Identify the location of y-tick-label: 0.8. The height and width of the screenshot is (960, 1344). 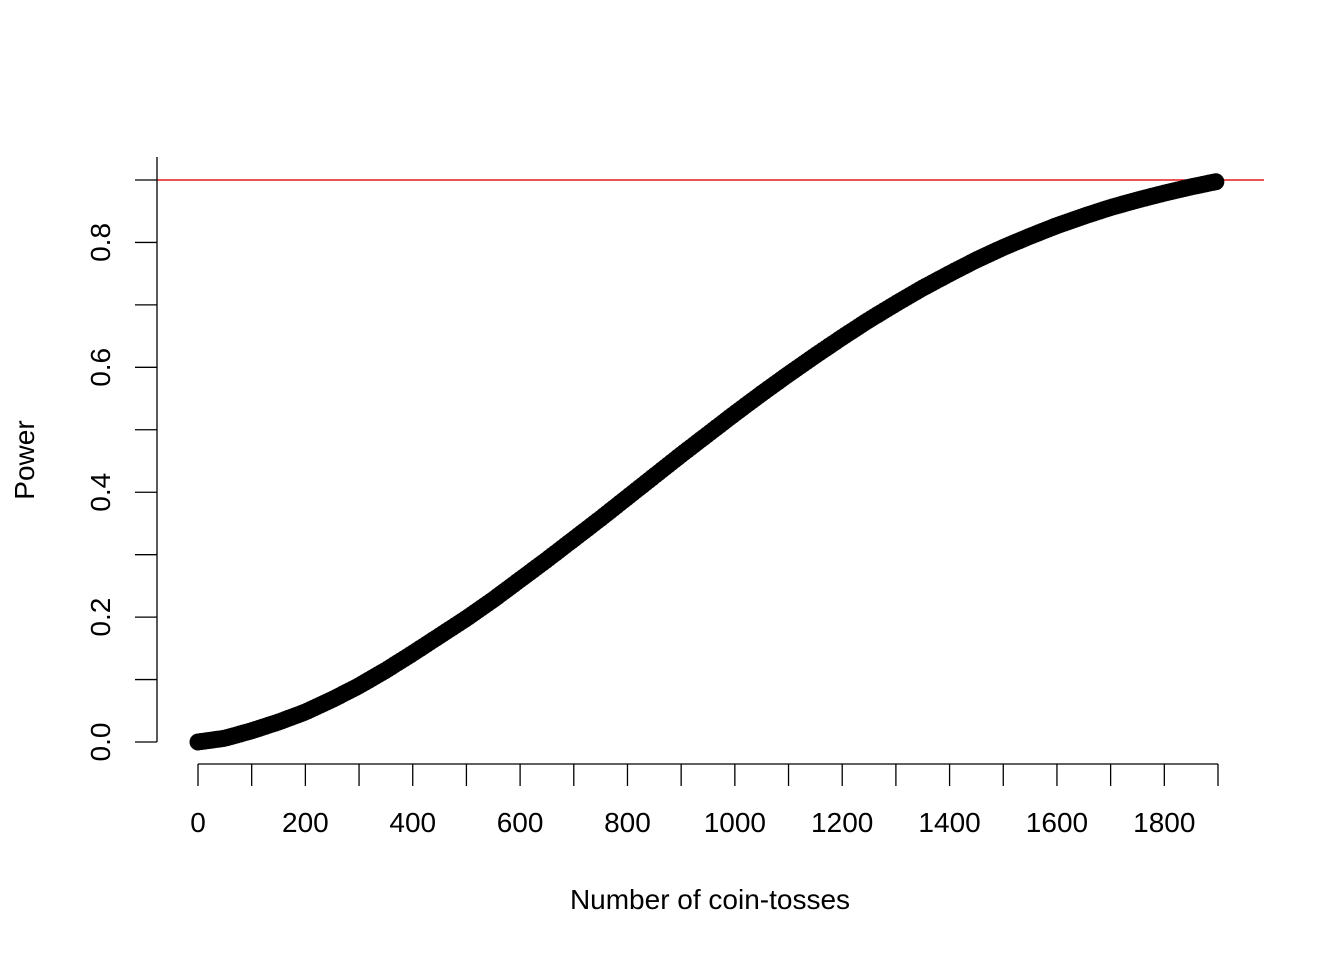
(100, 242).